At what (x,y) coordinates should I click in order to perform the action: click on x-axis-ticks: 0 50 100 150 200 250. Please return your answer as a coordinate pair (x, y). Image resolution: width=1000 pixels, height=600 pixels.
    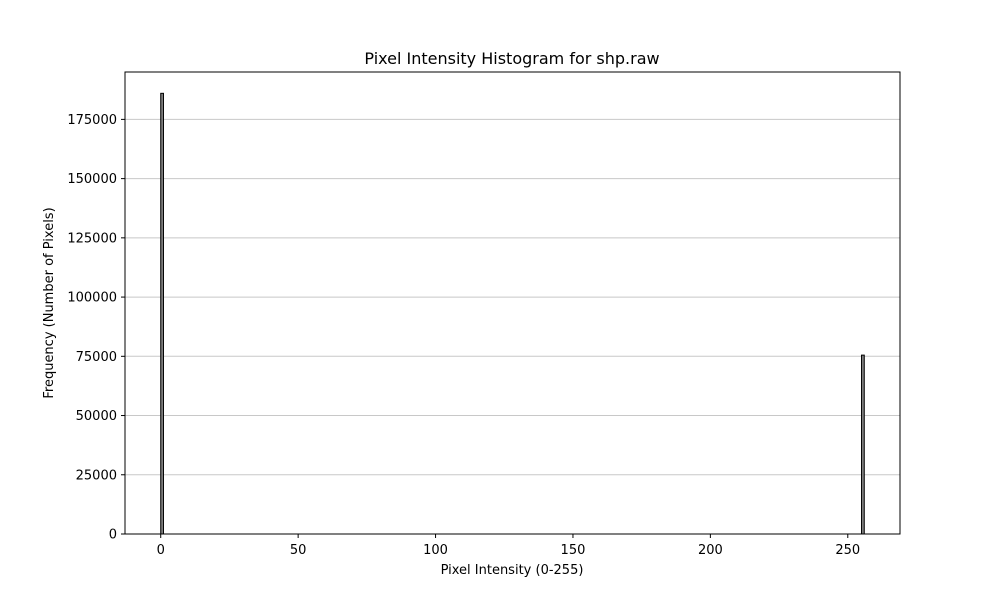
    Looking at the image, I should click on (508, 546).